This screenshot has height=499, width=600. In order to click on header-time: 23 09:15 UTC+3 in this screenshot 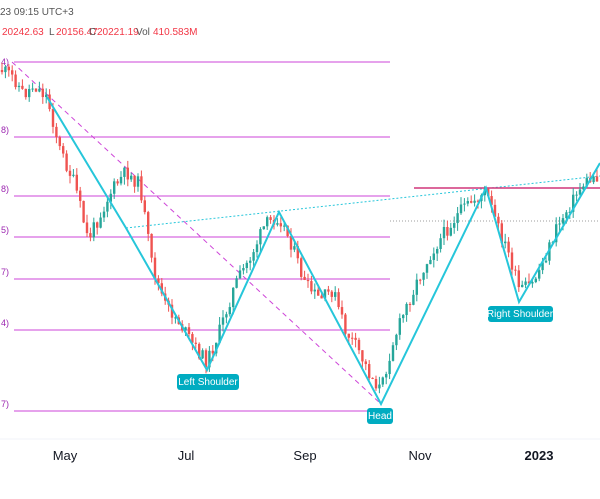, I will do `click(37, 12)`.